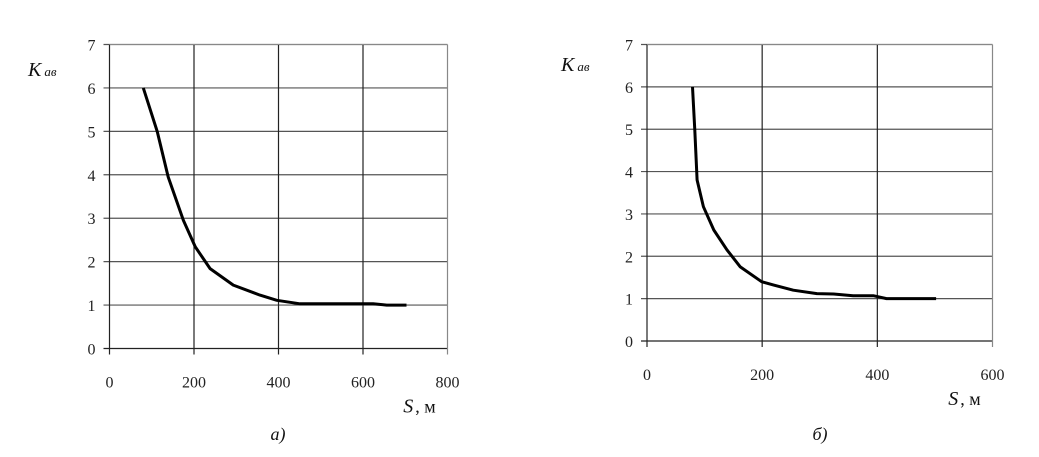  What do you see at coordinates (819, 434) in the screenshot?
I see `panel-caption: б)` at bounding box center [819, 434].